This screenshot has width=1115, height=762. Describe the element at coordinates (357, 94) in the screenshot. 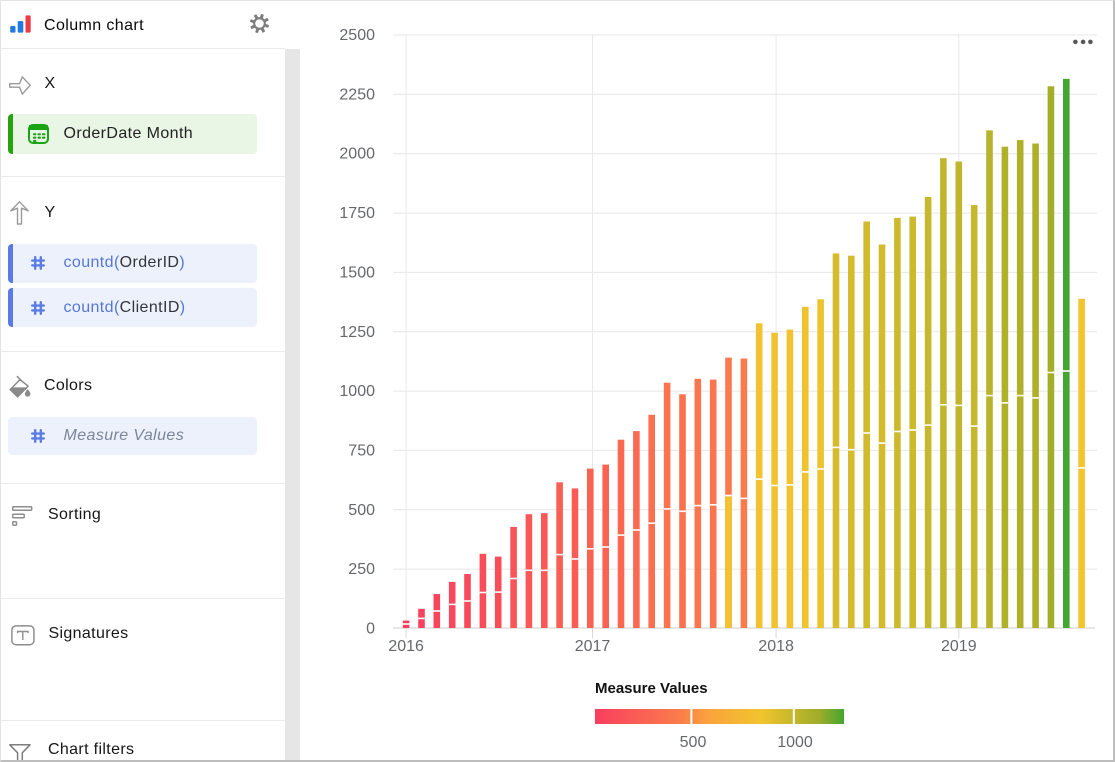

I see `svg-text: 2250` at that location.